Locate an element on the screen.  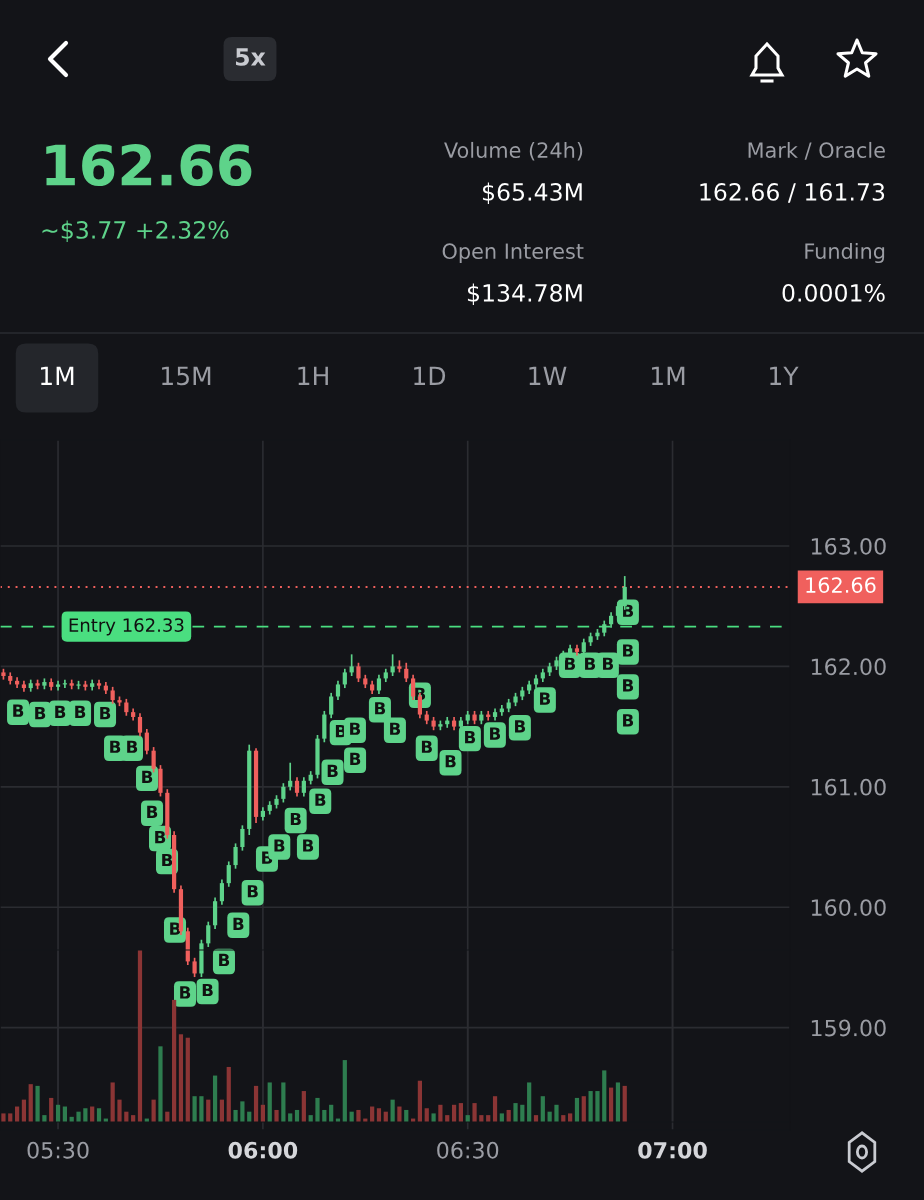
x-tick-label: 06:30 is located at coordinates (468, 1150).